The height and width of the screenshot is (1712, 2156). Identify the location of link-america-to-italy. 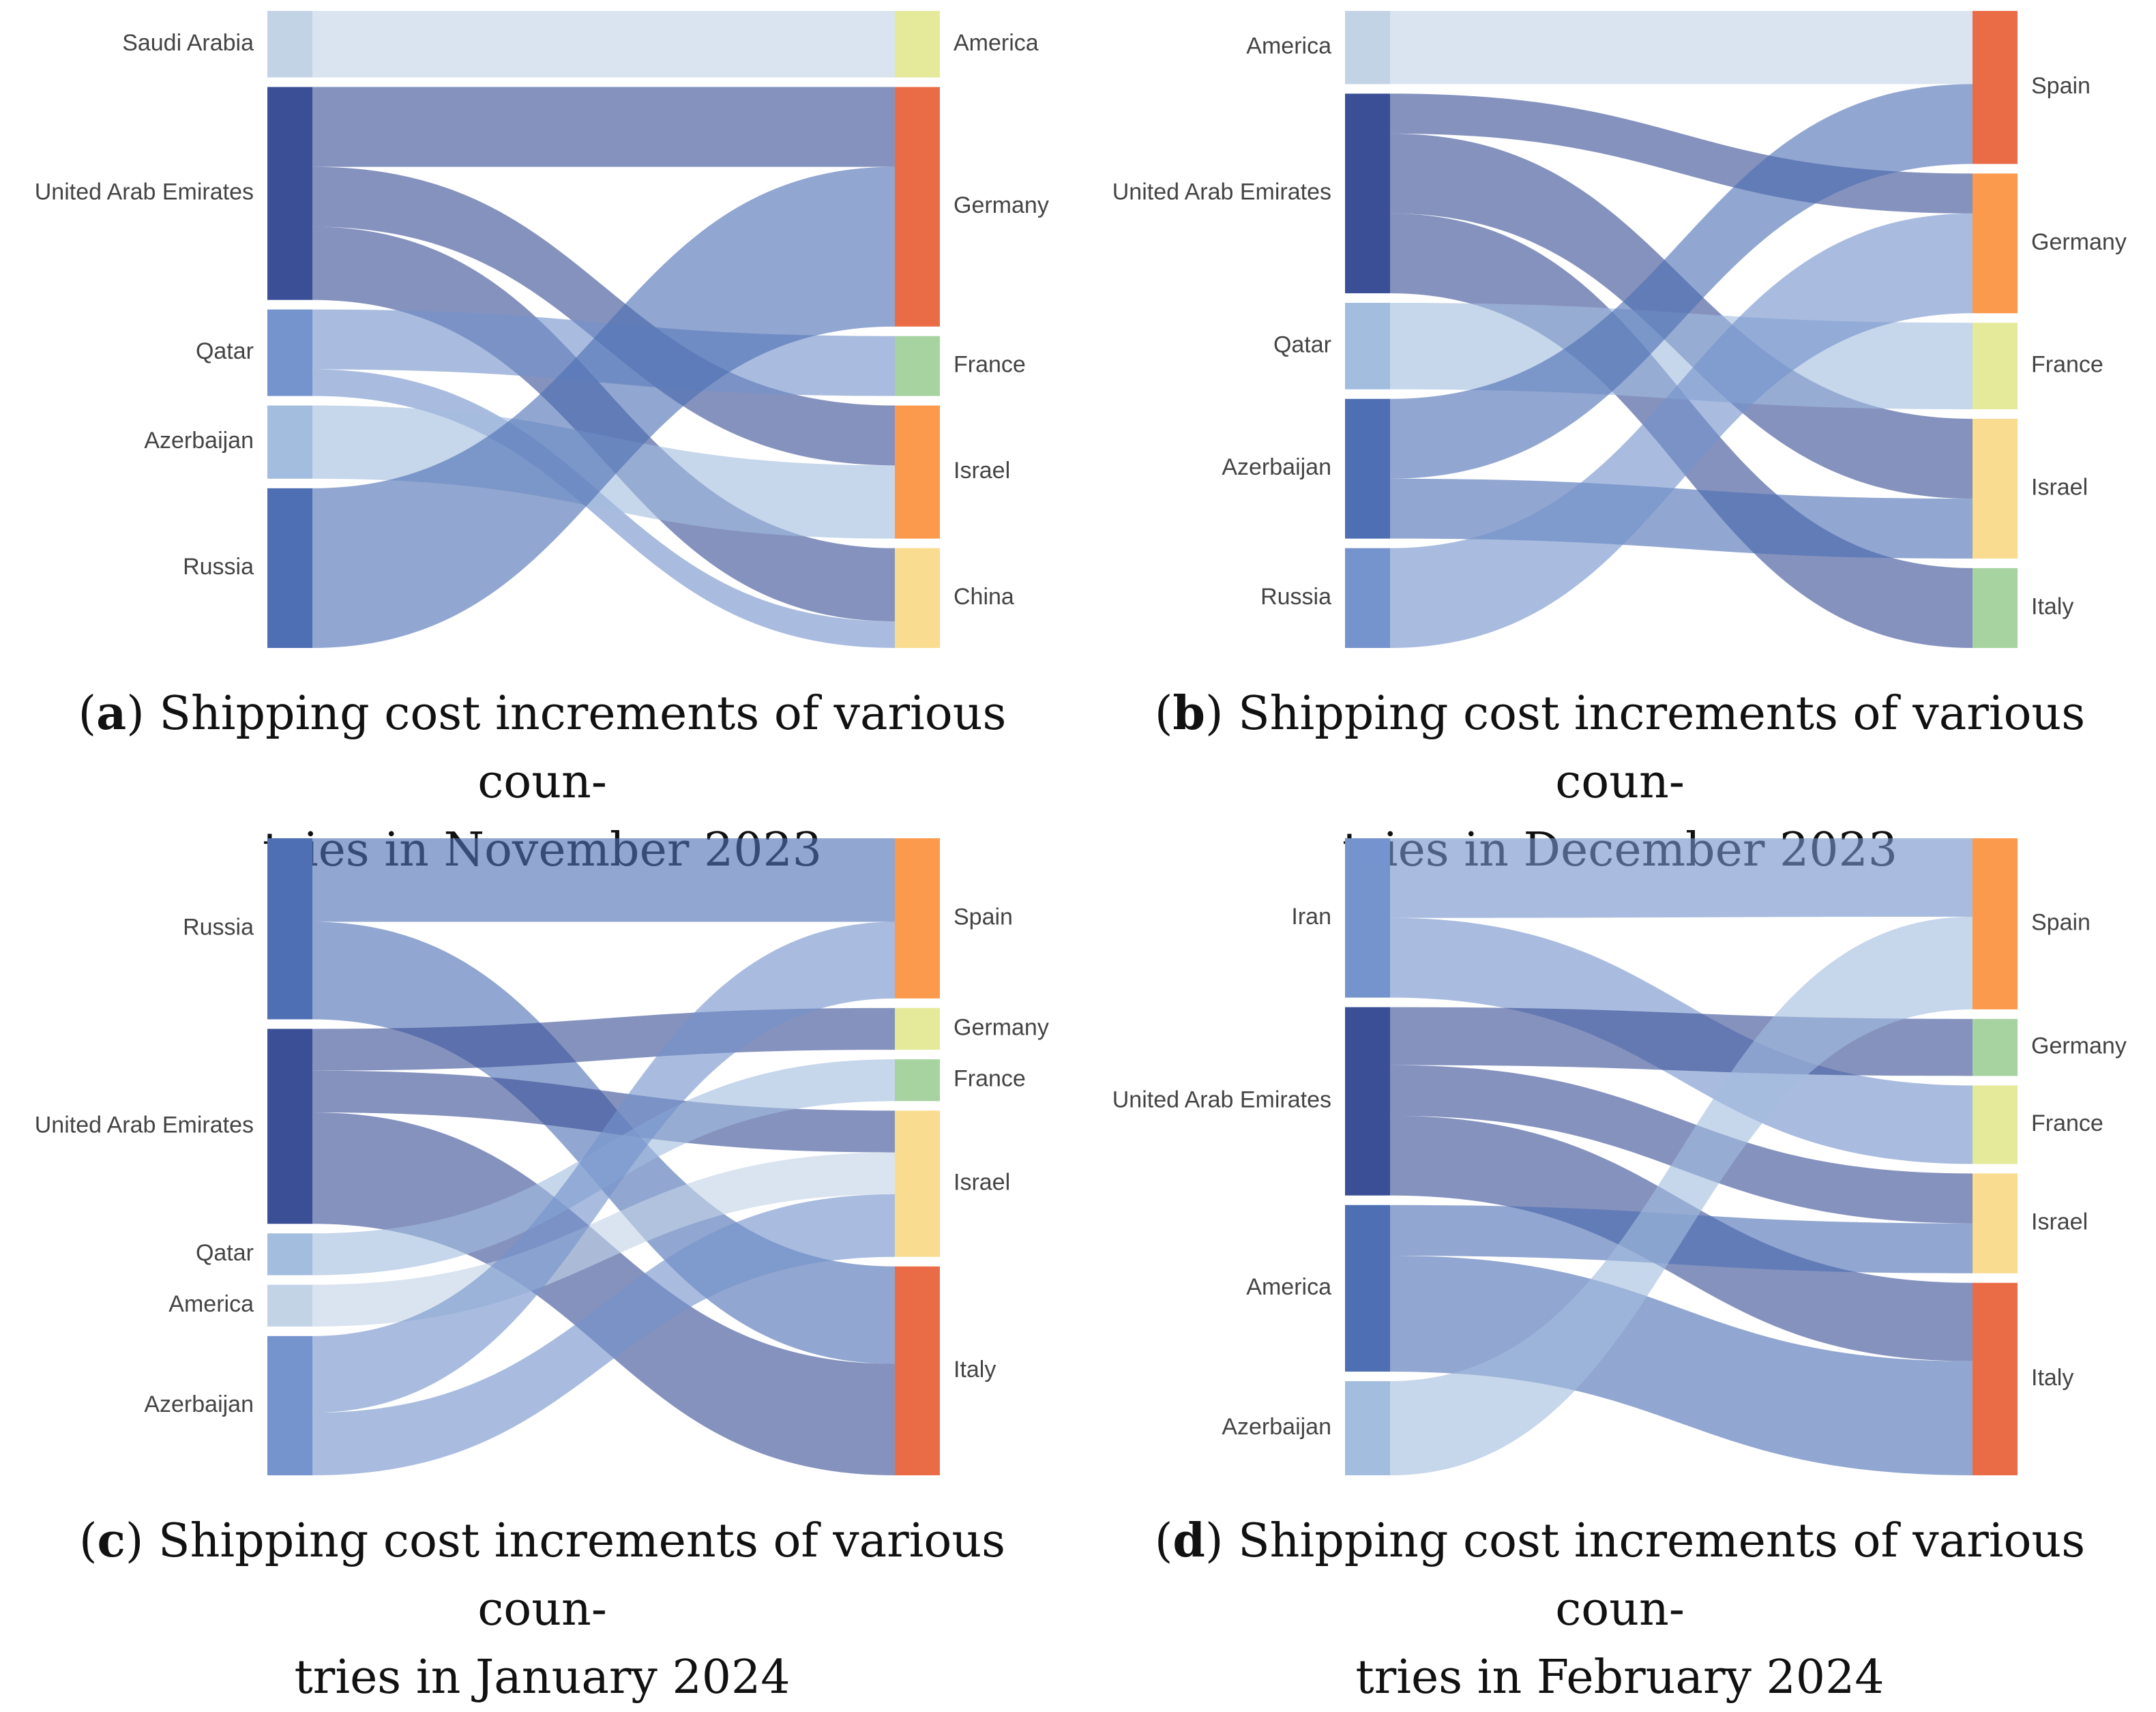
(1682, 1365).